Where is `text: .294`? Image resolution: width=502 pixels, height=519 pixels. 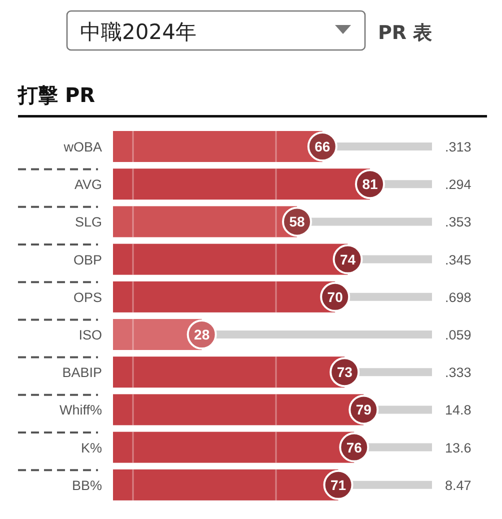
text: .294 is located at coordinates (458, 184).